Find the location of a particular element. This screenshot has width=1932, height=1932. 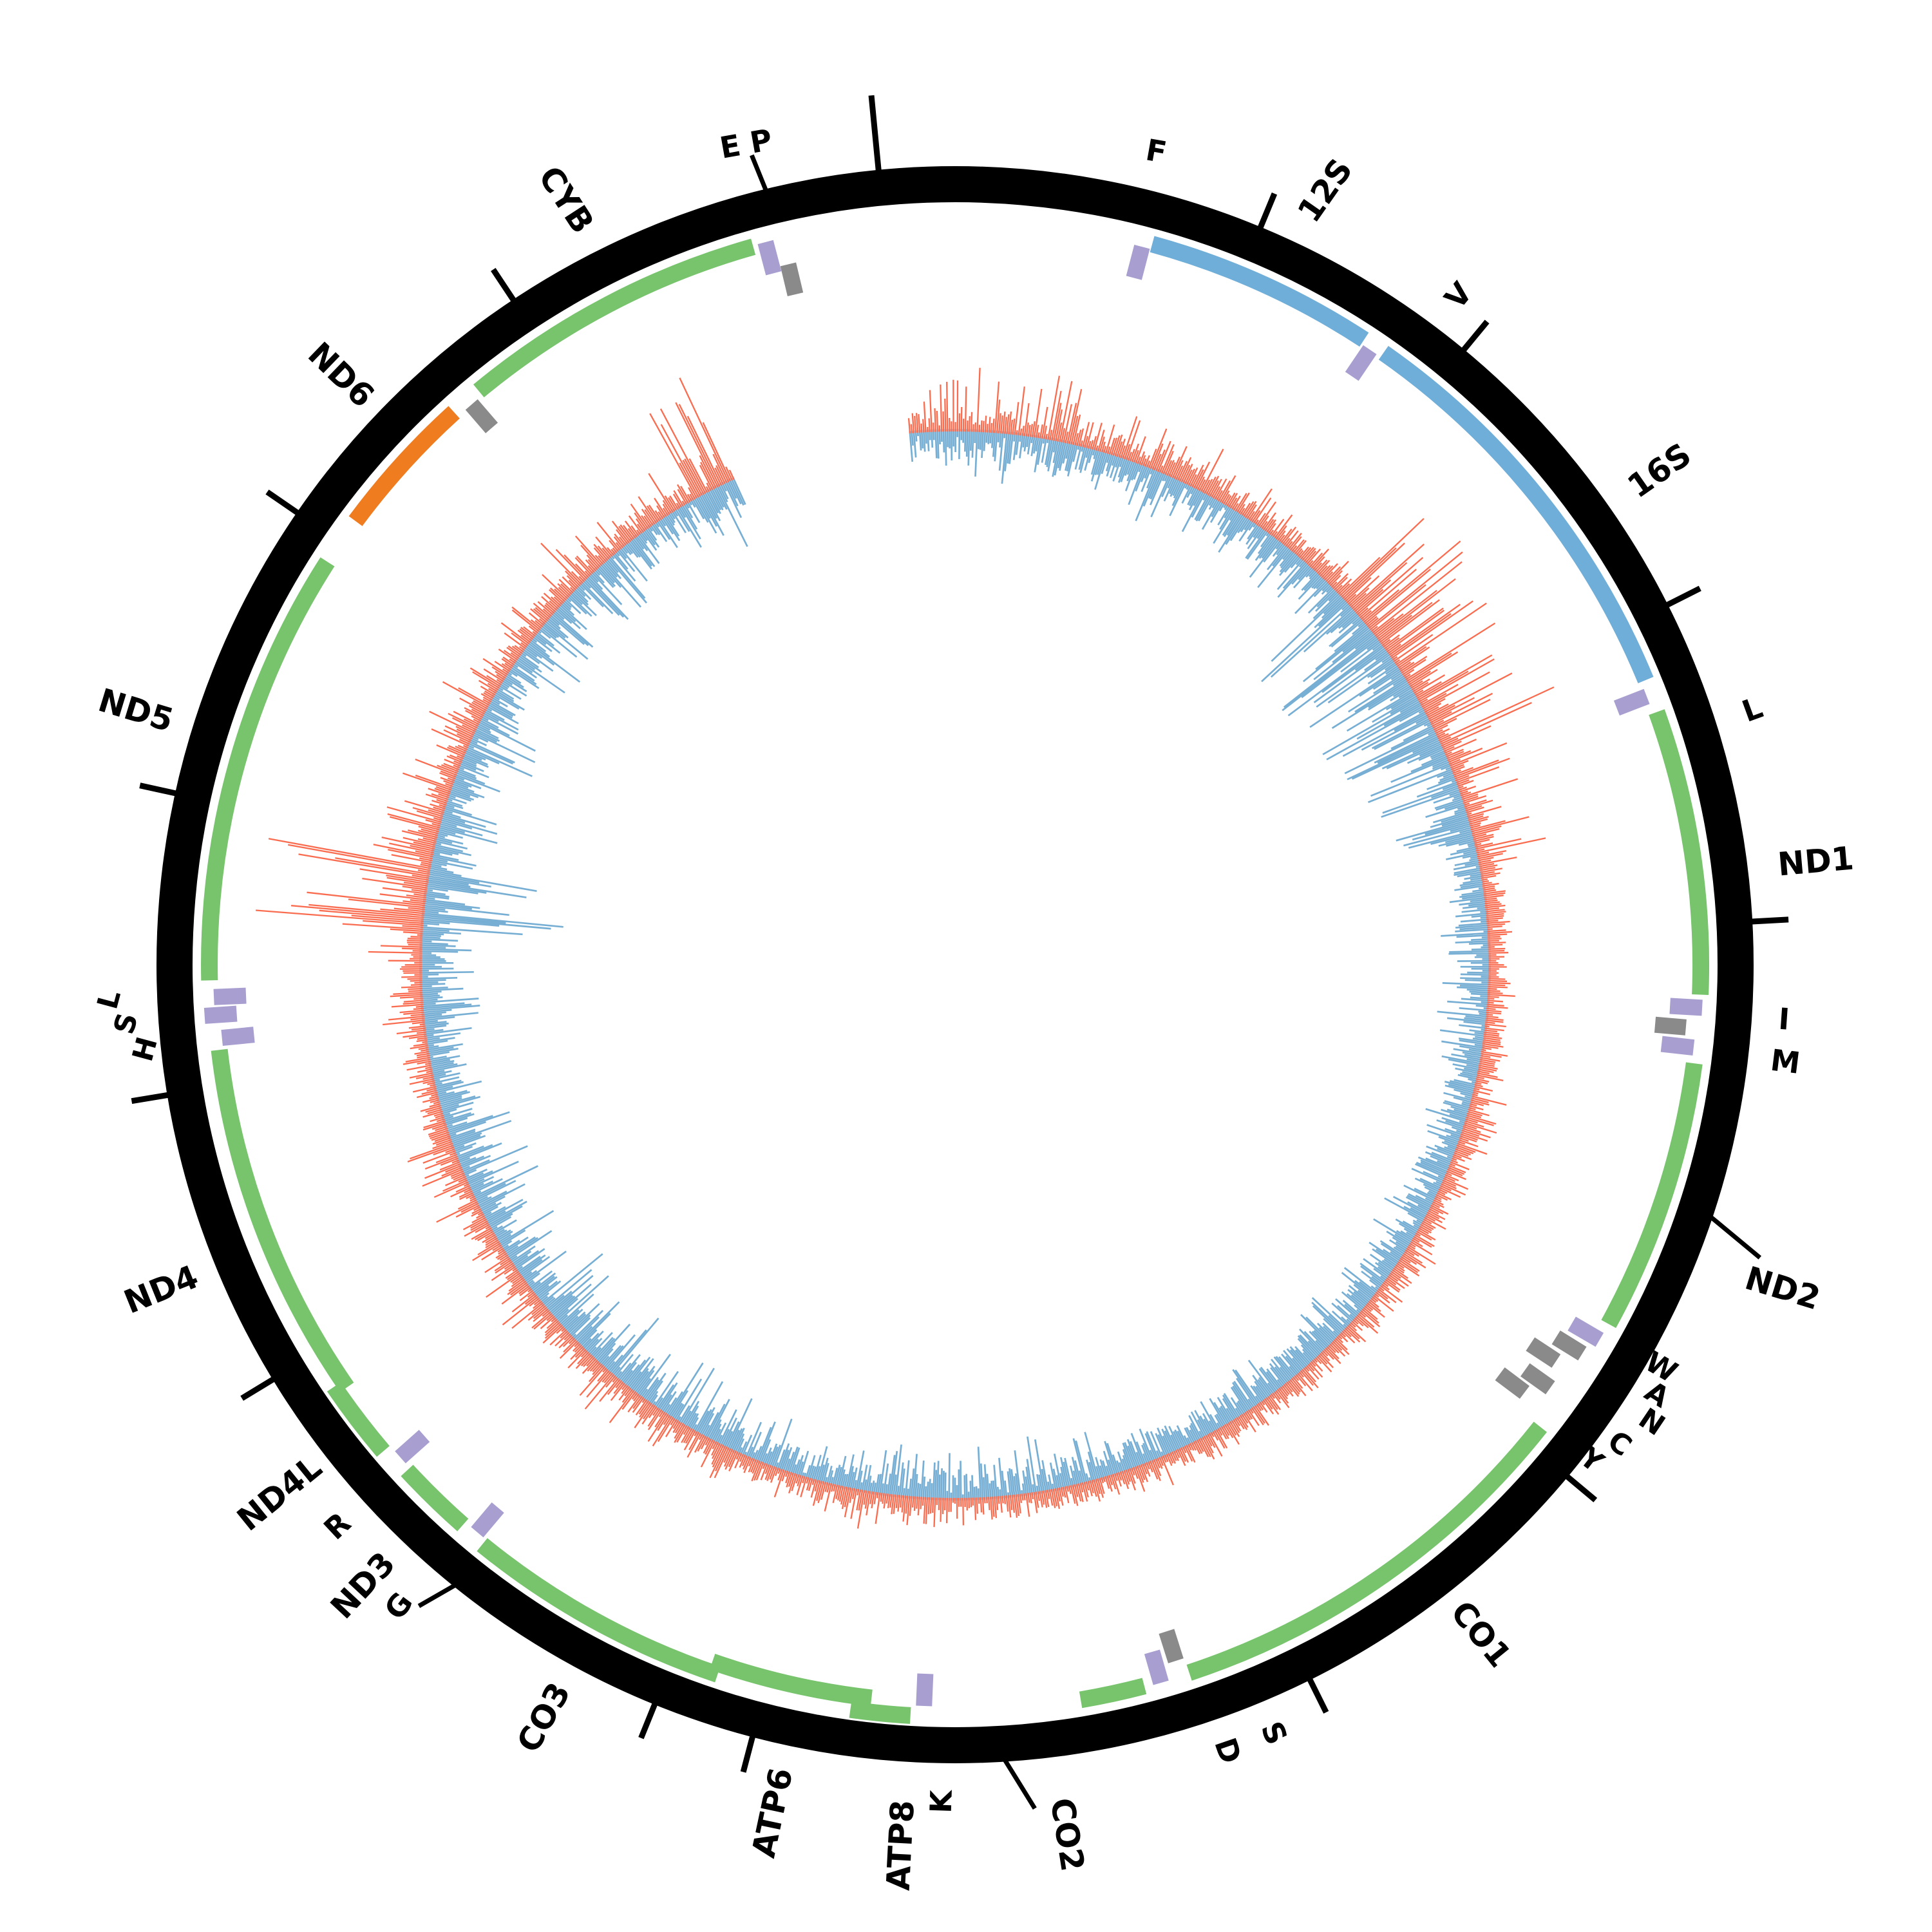

trna-tick-W is located at coordinates (1585, 1331).